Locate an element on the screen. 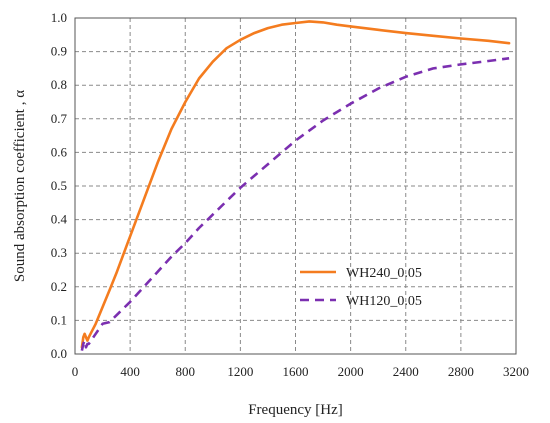 Image resolution: width=550 pixels, height=423 pixels. x-tick-label: 2400 is located at coordinates (406, 371).